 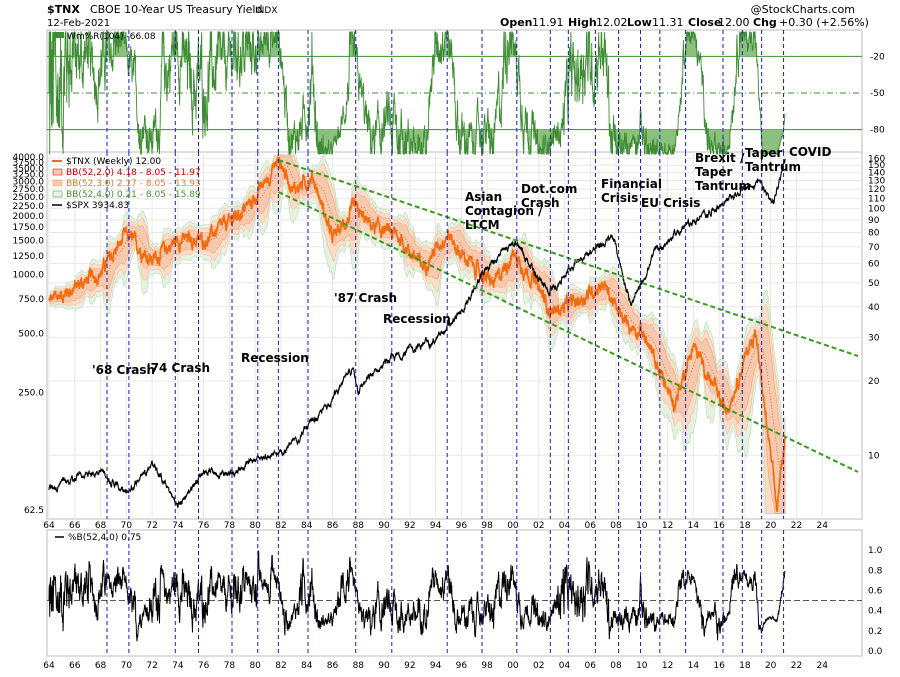 What do you see at coordinates (822, 526) in the screenshot?
I see `x-tick-main: 24` at bounding box center [822, 526].